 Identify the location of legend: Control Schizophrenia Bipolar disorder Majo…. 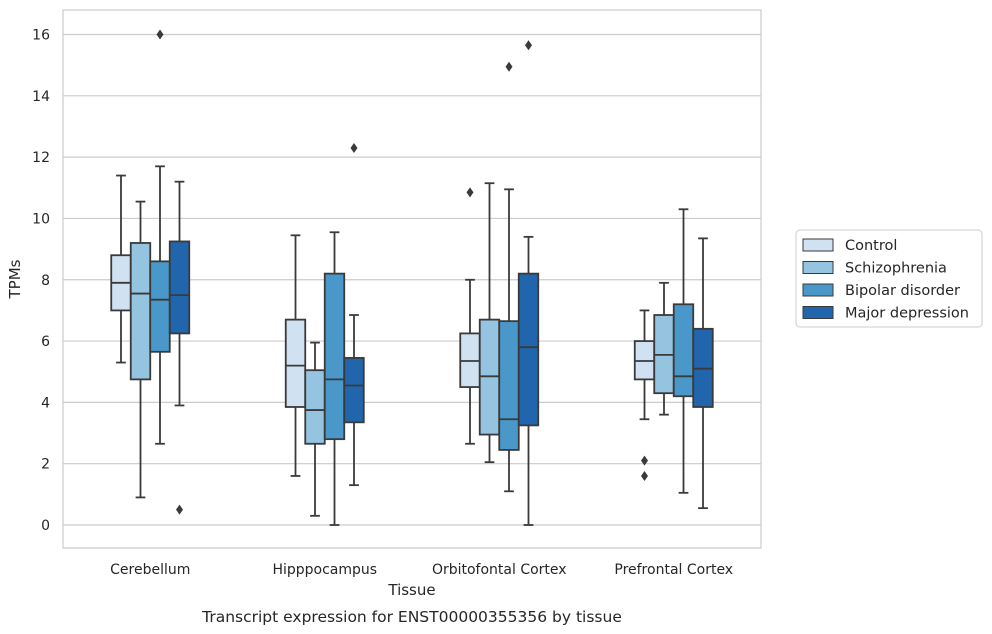
(889, 278).